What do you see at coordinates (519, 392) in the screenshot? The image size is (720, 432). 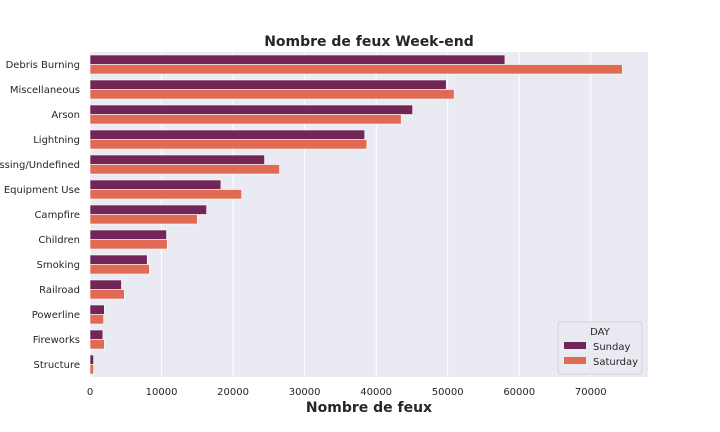 I see `x-tick-label: 60000` at bounding box center [519, 392].